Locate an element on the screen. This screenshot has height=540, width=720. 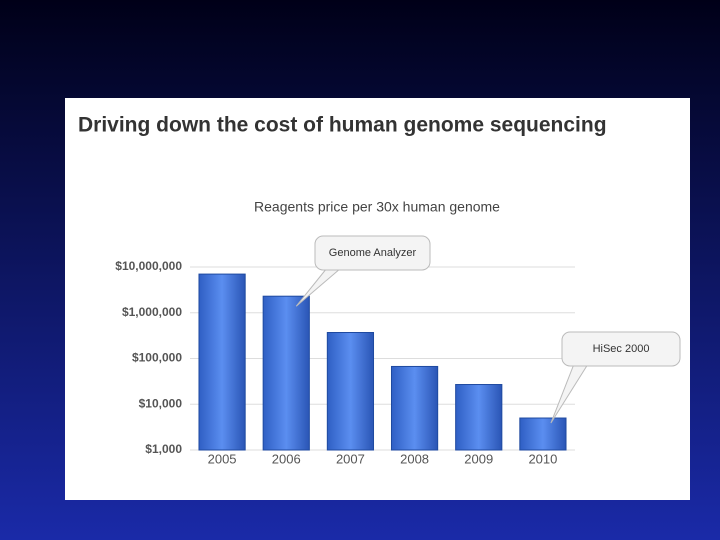
x-tick-label: 2010 is located at coordinates (542, 458).